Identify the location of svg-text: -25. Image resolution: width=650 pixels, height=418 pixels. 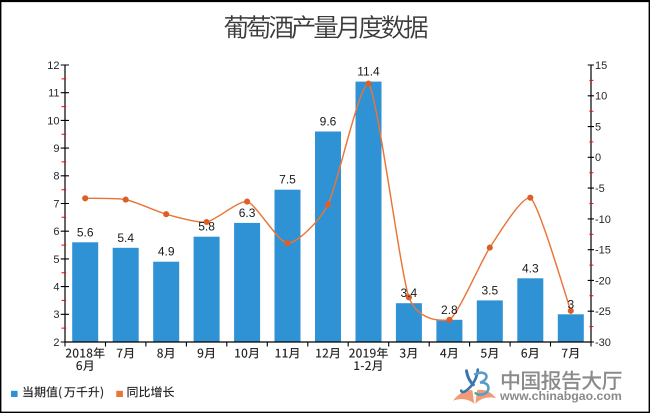
(603, 312).